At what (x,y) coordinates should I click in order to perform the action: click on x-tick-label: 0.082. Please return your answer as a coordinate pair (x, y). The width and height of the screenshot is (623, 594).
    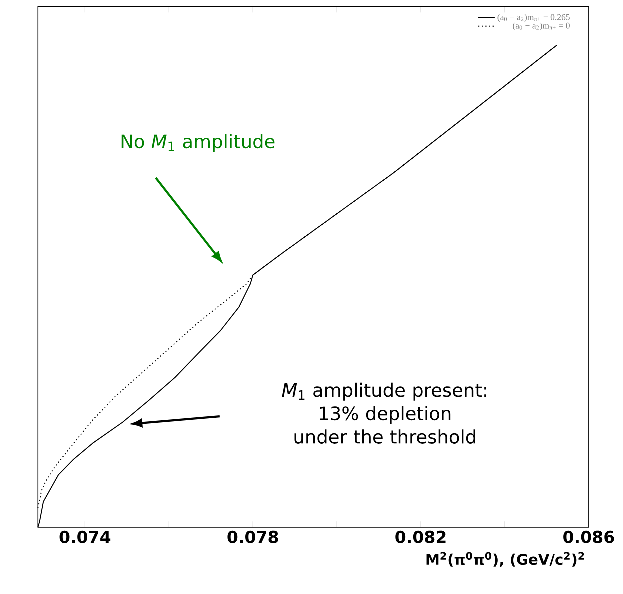
    Looking at the image, I should click on (421, 537).